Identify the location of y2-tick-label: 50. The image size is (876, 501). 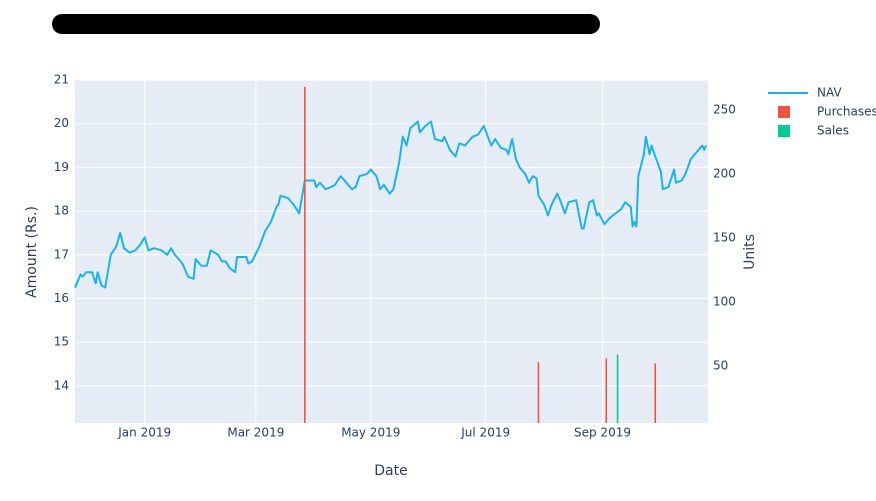
(720, 366).